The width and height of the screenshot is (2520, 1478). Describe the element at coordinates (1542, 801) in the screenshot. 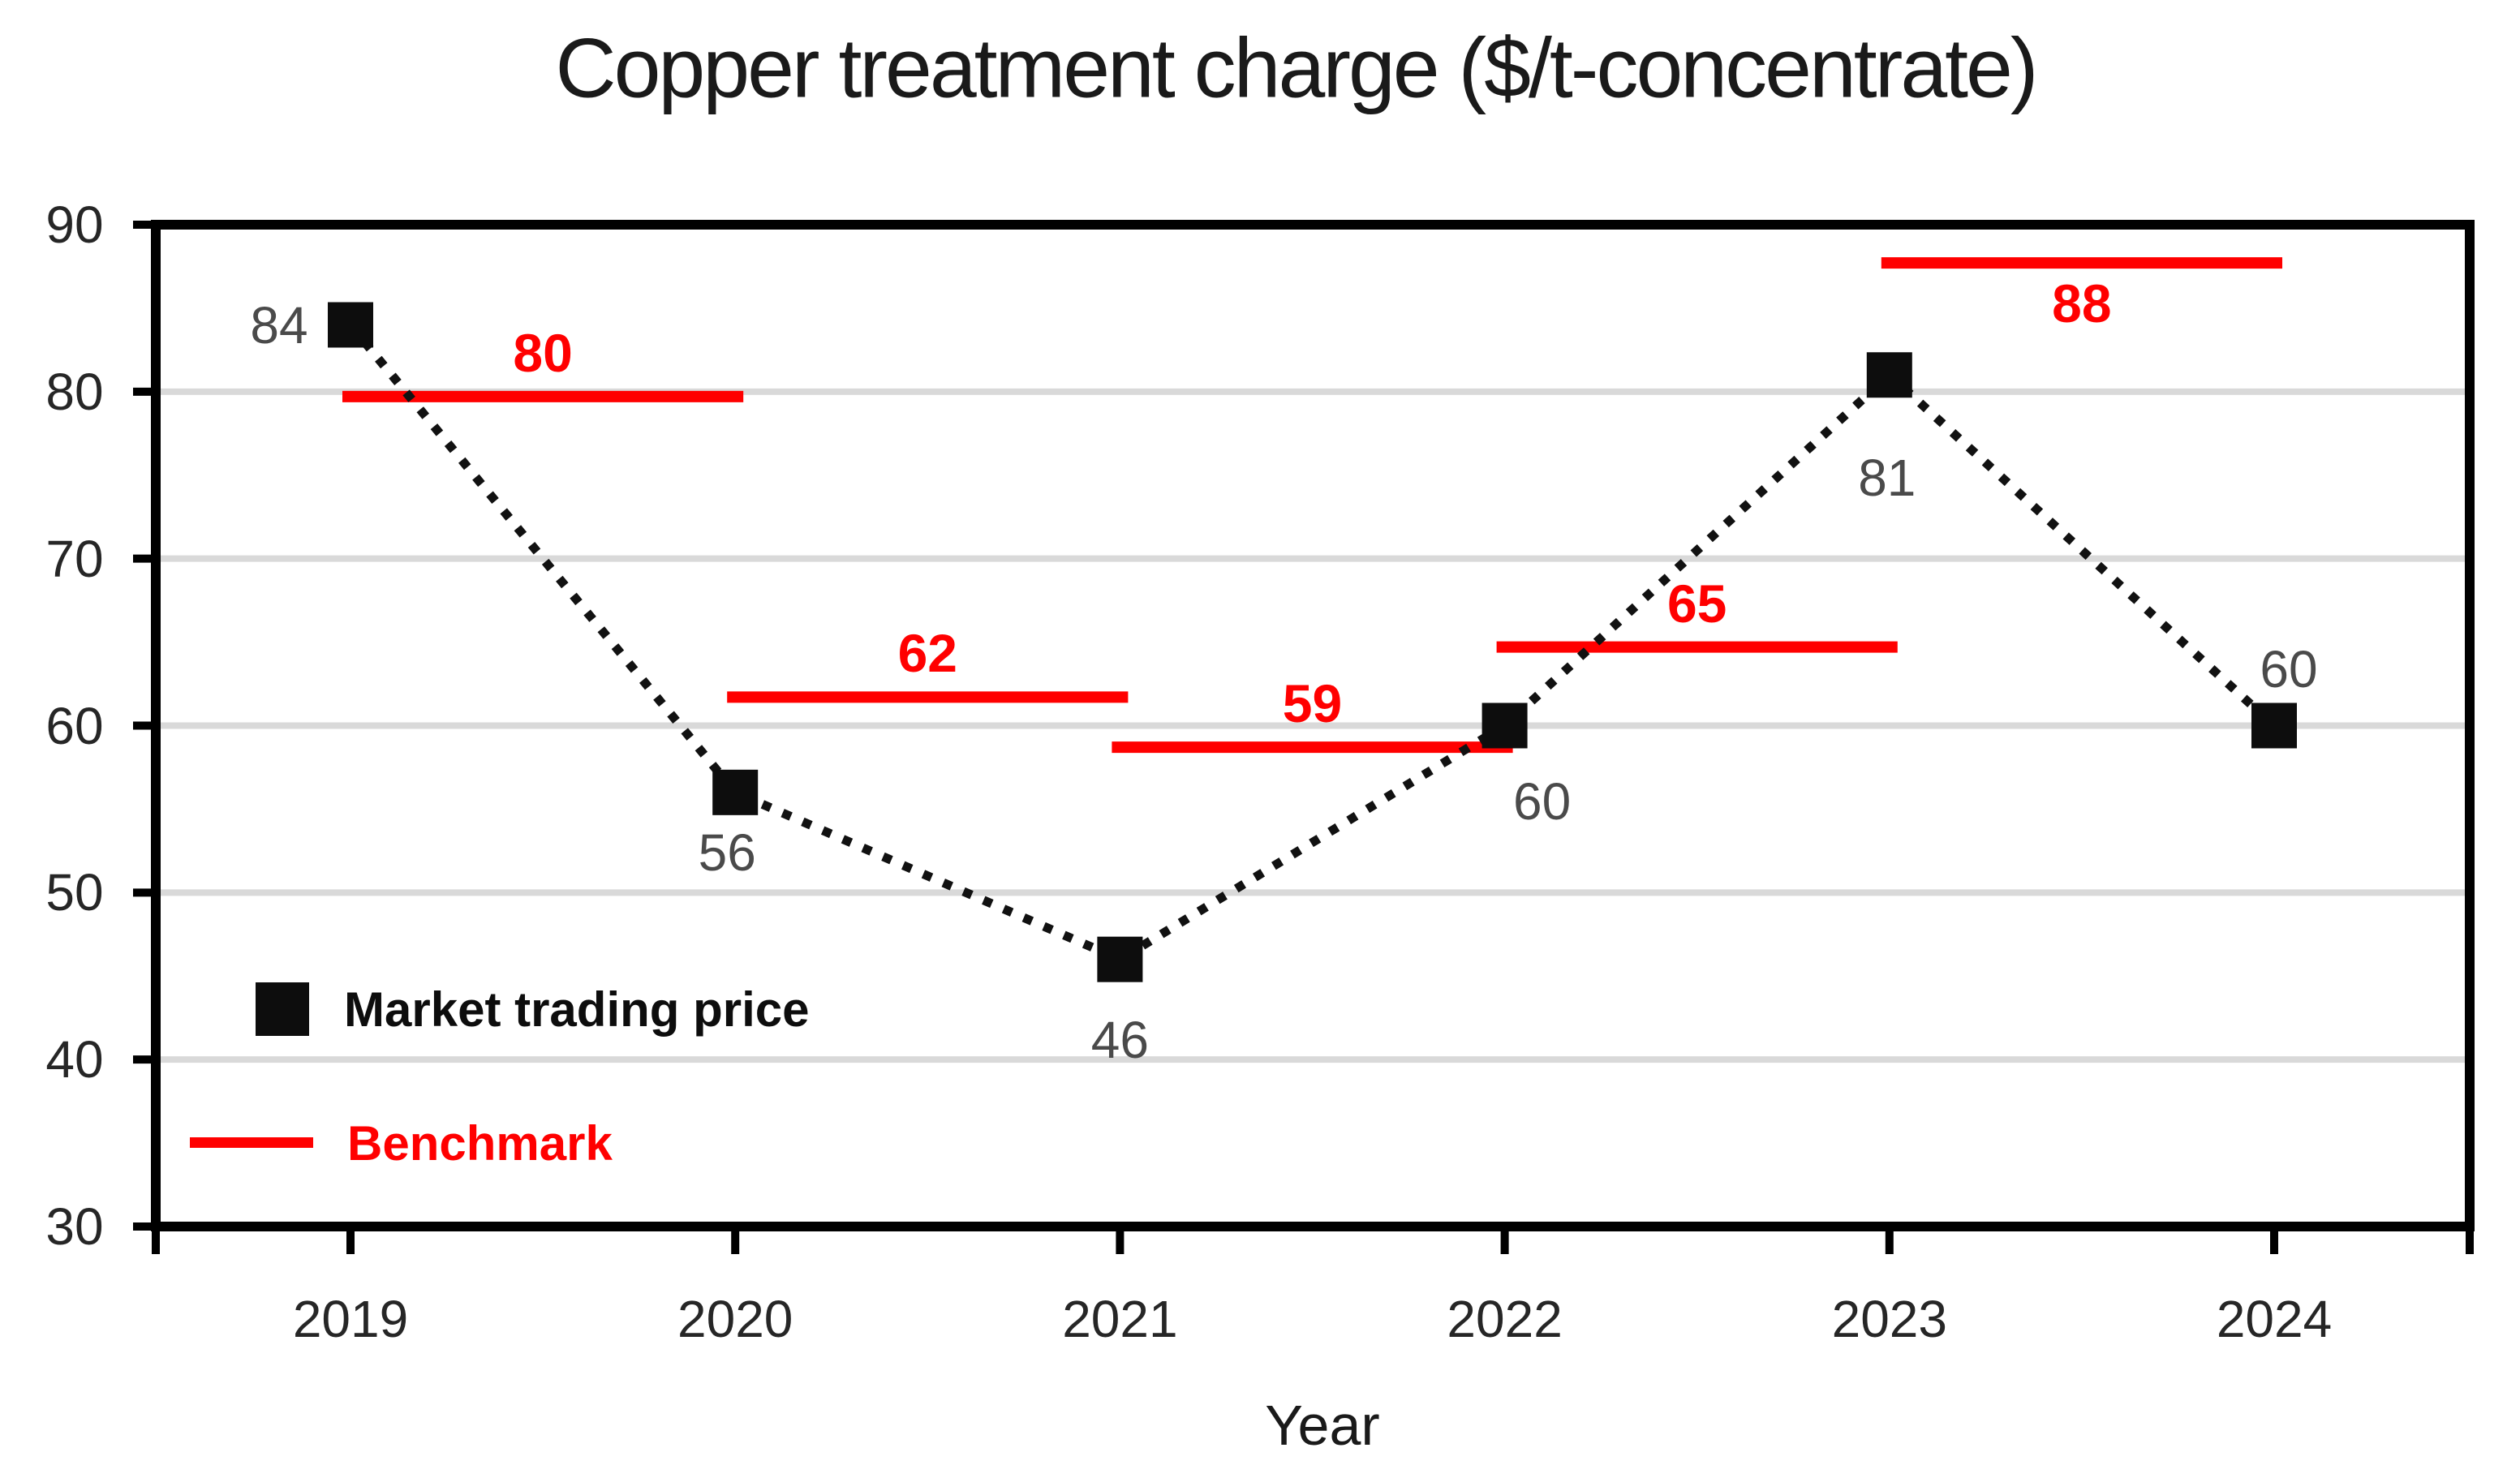

I see `point-label-2022: 60` at that location.